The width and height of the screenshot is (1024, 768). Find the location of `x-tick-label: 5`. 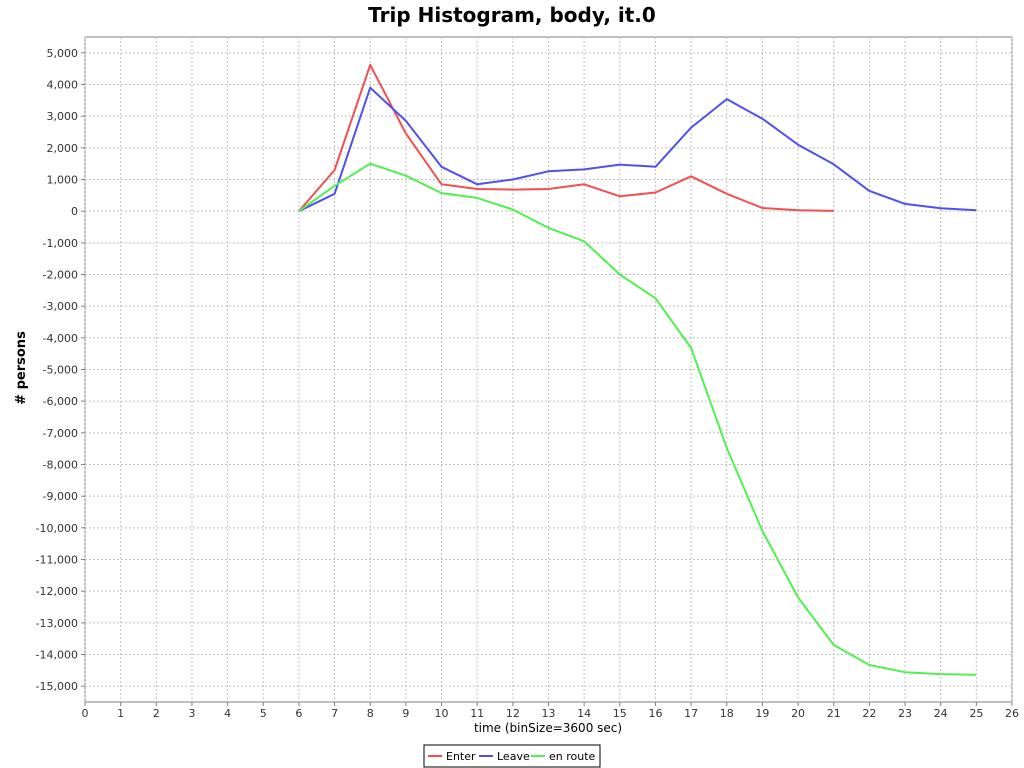

x-tick-label: 5 is located at coordinates (263, 713).